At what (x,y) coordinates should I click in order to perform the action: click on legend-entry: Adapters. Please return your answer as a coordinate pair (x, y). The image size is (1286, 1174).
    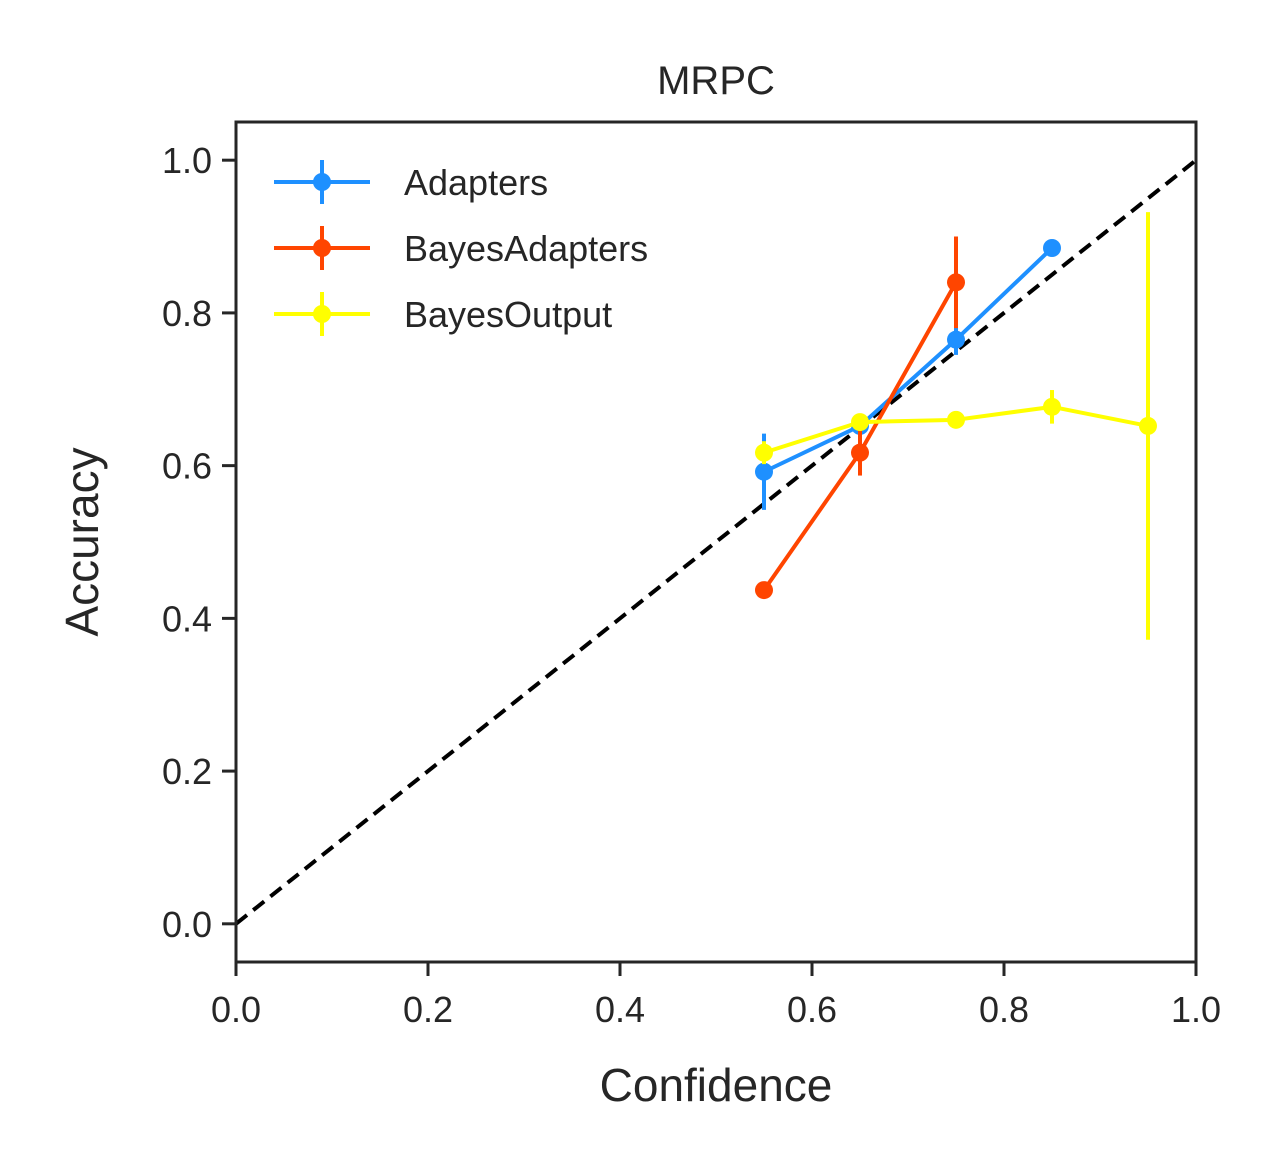
    Looking at the image, I should click on (411, 182).